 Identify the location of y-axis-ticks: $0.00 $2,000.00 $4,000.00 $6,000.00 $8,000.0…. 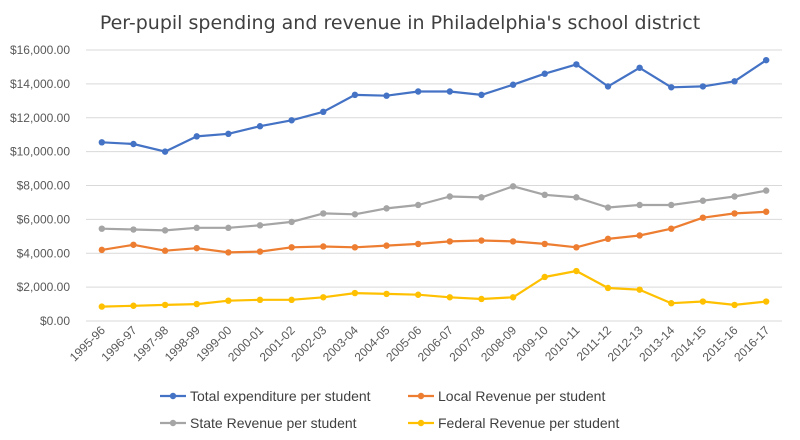
(40, 185).